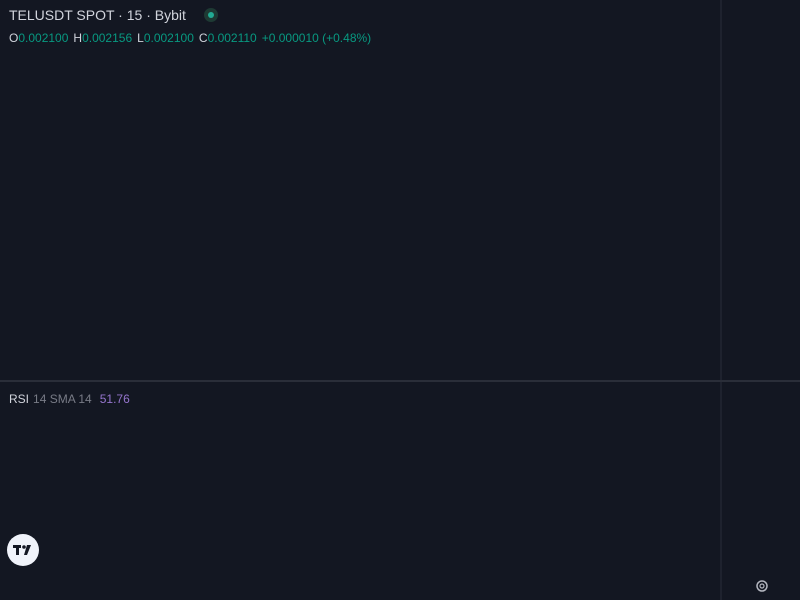 This screenshot has width=800, height=600. What do you see at coordinates (62, 399) in the screenshot?
I see `rsi-params: 14 SMA 14` at bounding box center [62, 399].